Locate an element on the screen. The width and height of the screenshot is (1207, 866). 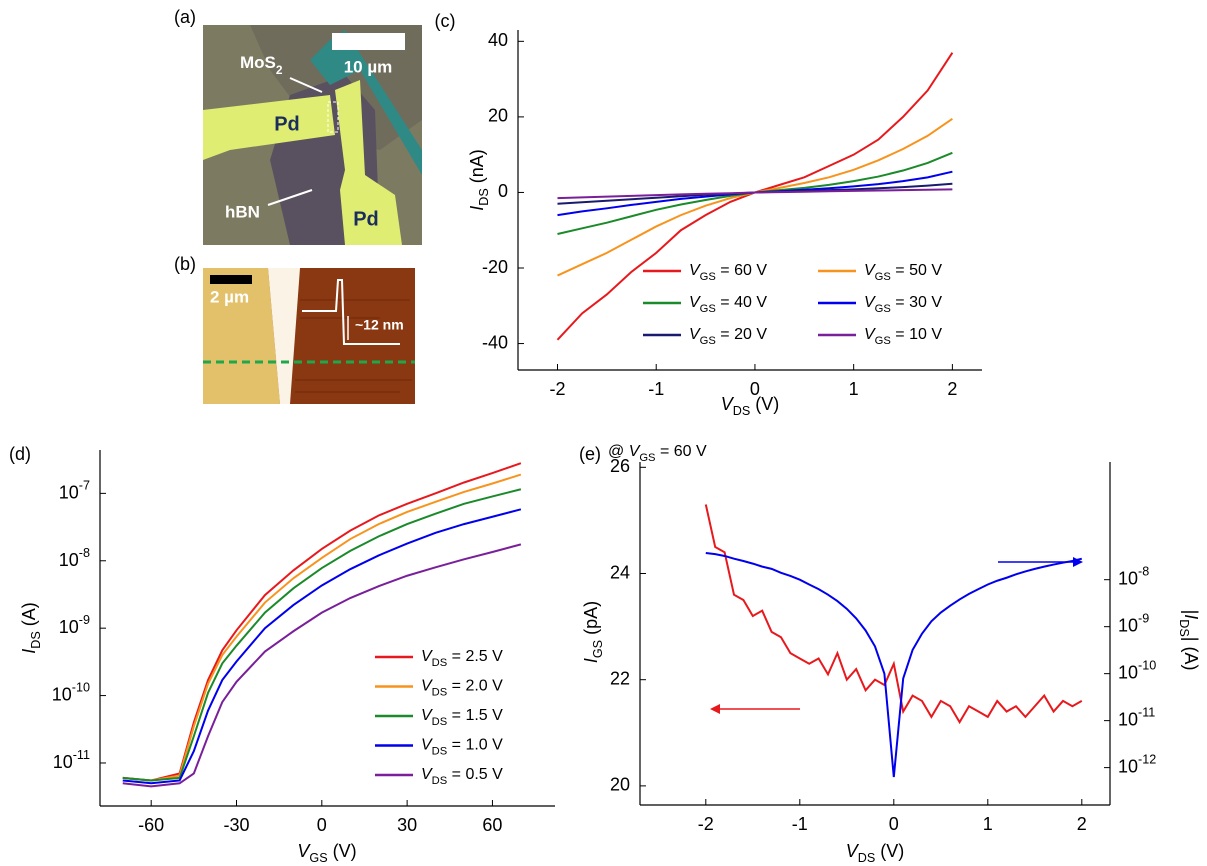
y2-tick-label: 10⁻⁹ is located at coordinates (1133, 623).